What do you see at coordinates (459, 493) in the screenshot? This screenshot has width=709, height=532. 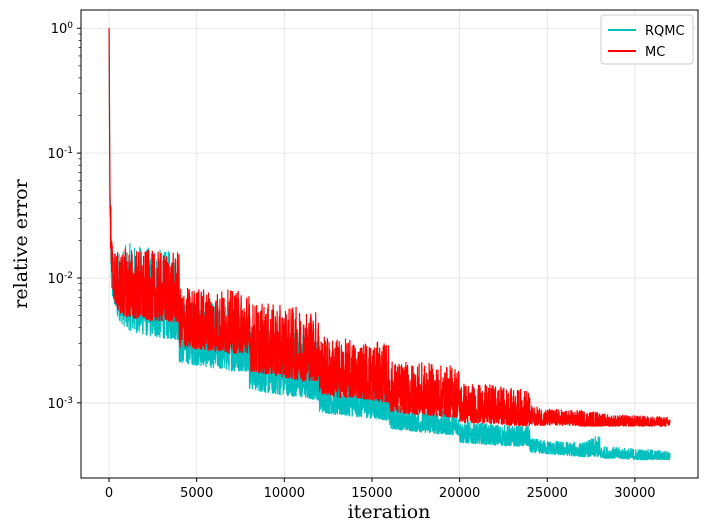 I see `x-tick-label: 20000` at bounding box center [459, 493].